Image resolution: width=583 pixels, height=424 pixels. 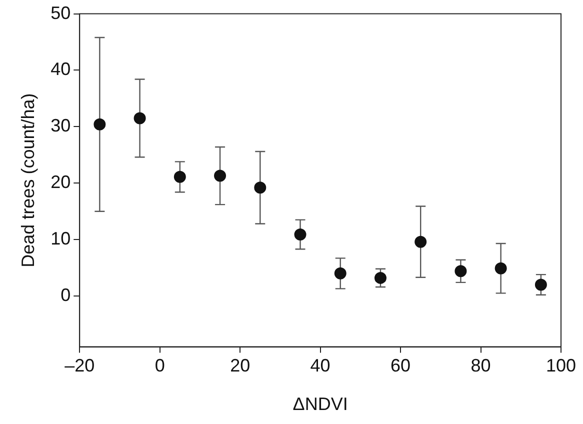 What do you see at coordinates (320, 366) in the screenshot?
I see `x-tick-label: 40` at bounding box center [320, 366].